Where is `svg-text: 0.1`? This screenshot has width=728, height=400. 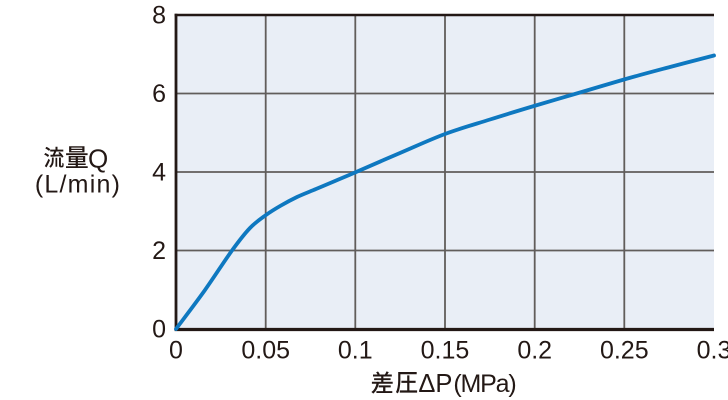
svg-text: 0.1 is located at coordinates (355, 351).